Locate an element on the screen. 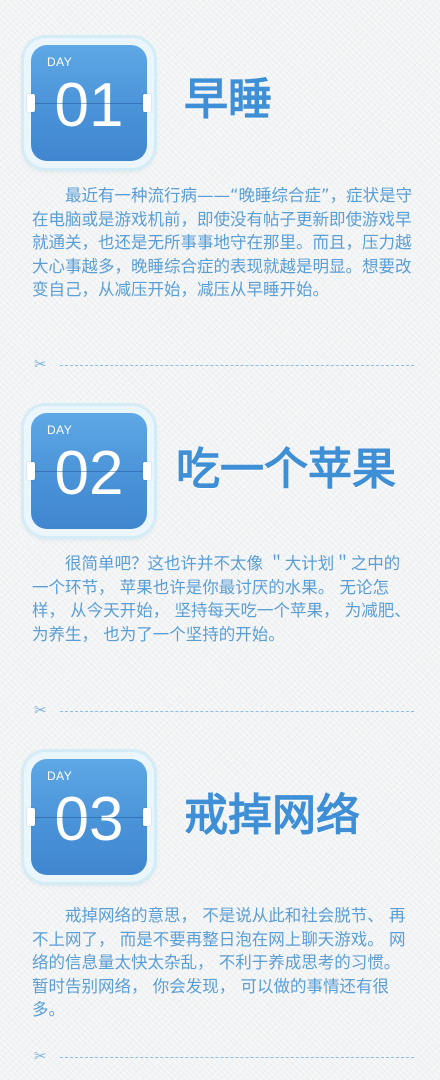 Image resolution: width=440 pixels, height=1080 pixels. section-title: 戒掉网络 is located at coordinates (272, 815).